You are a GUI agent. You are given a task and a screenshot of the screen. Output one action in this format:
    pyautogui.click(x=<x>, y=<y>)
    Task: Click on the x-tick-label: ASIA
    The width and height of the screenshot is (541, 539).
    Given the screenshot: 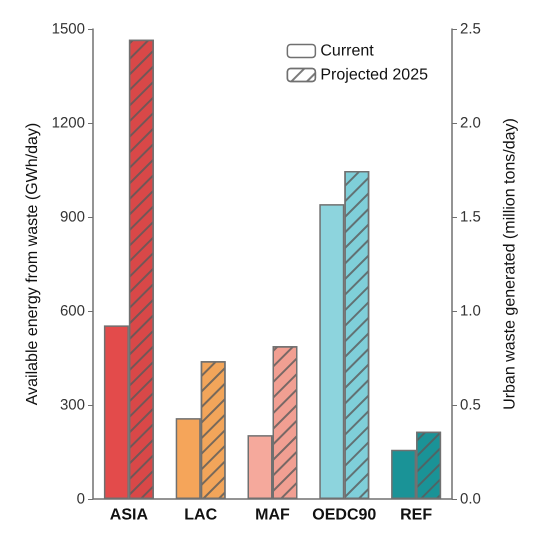 What is the action you would take?
    pyautogui.click(x=129, y=515)
    